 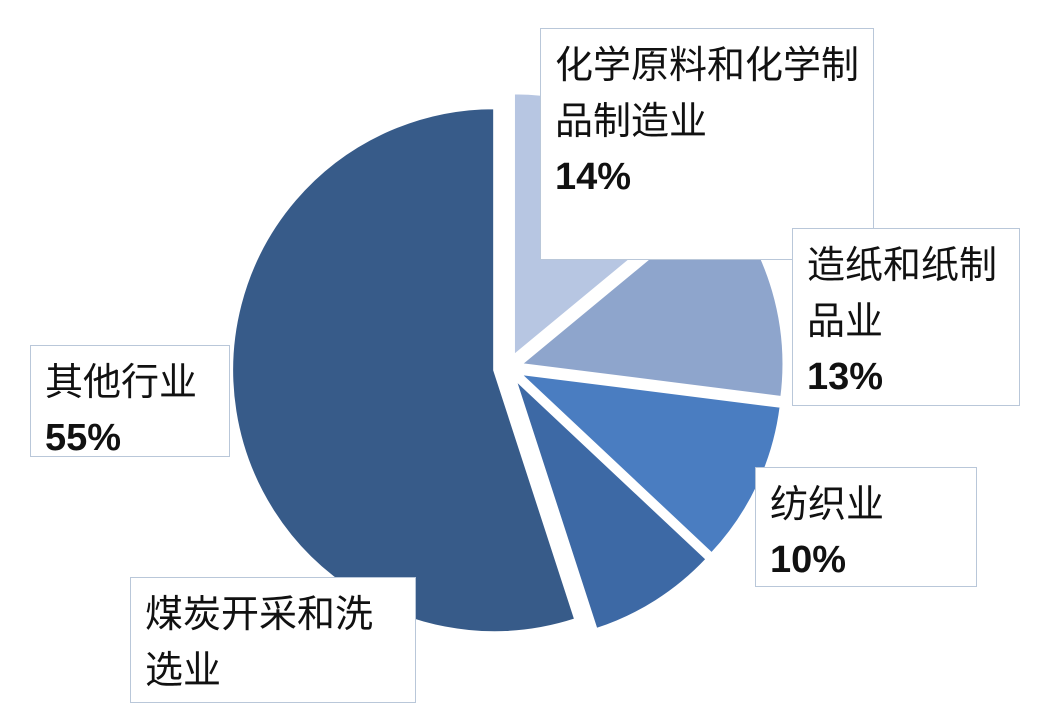 What do you see at coordinates (83, 438) in the screenshot?
I see `slice-percent: 55%` at bounding box center [83, 438].